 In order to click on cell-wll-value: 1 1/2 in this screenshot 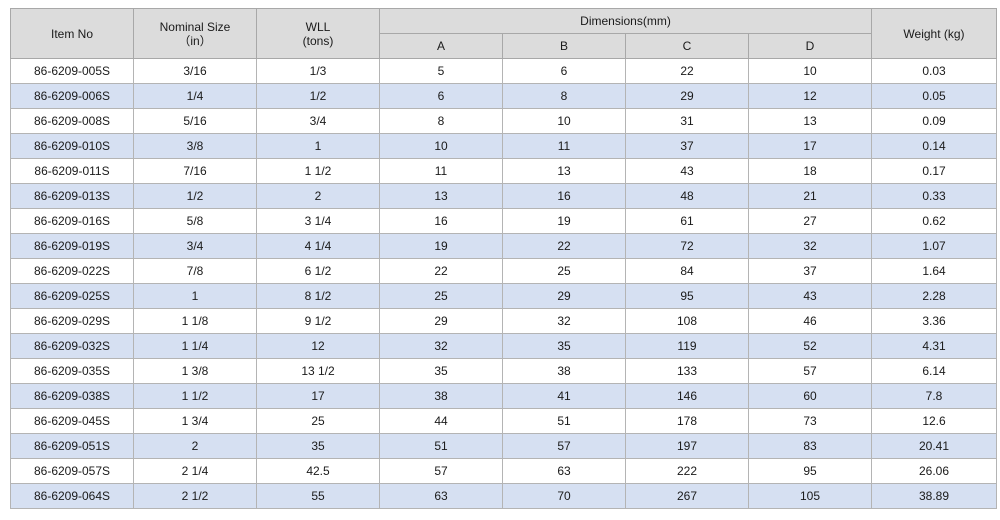, I will do `click(318, 171)`.